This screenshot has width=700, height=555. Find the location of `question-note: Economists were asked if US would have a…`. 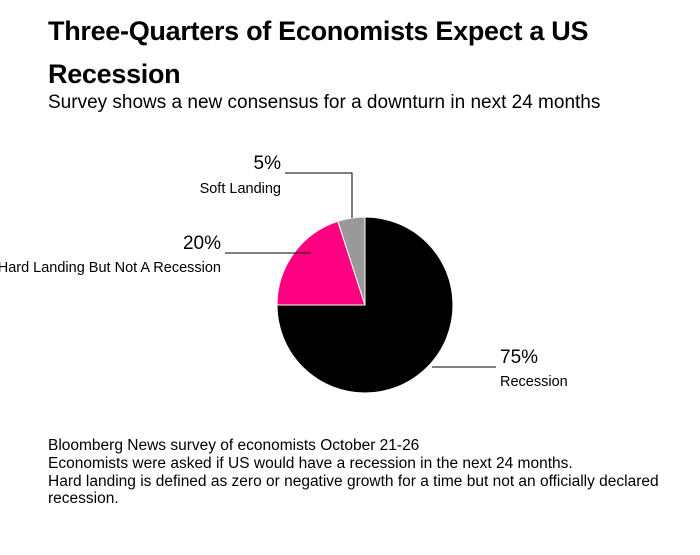

question-note: Economists were asked if US would have a… is located at coordinates (310, 463).